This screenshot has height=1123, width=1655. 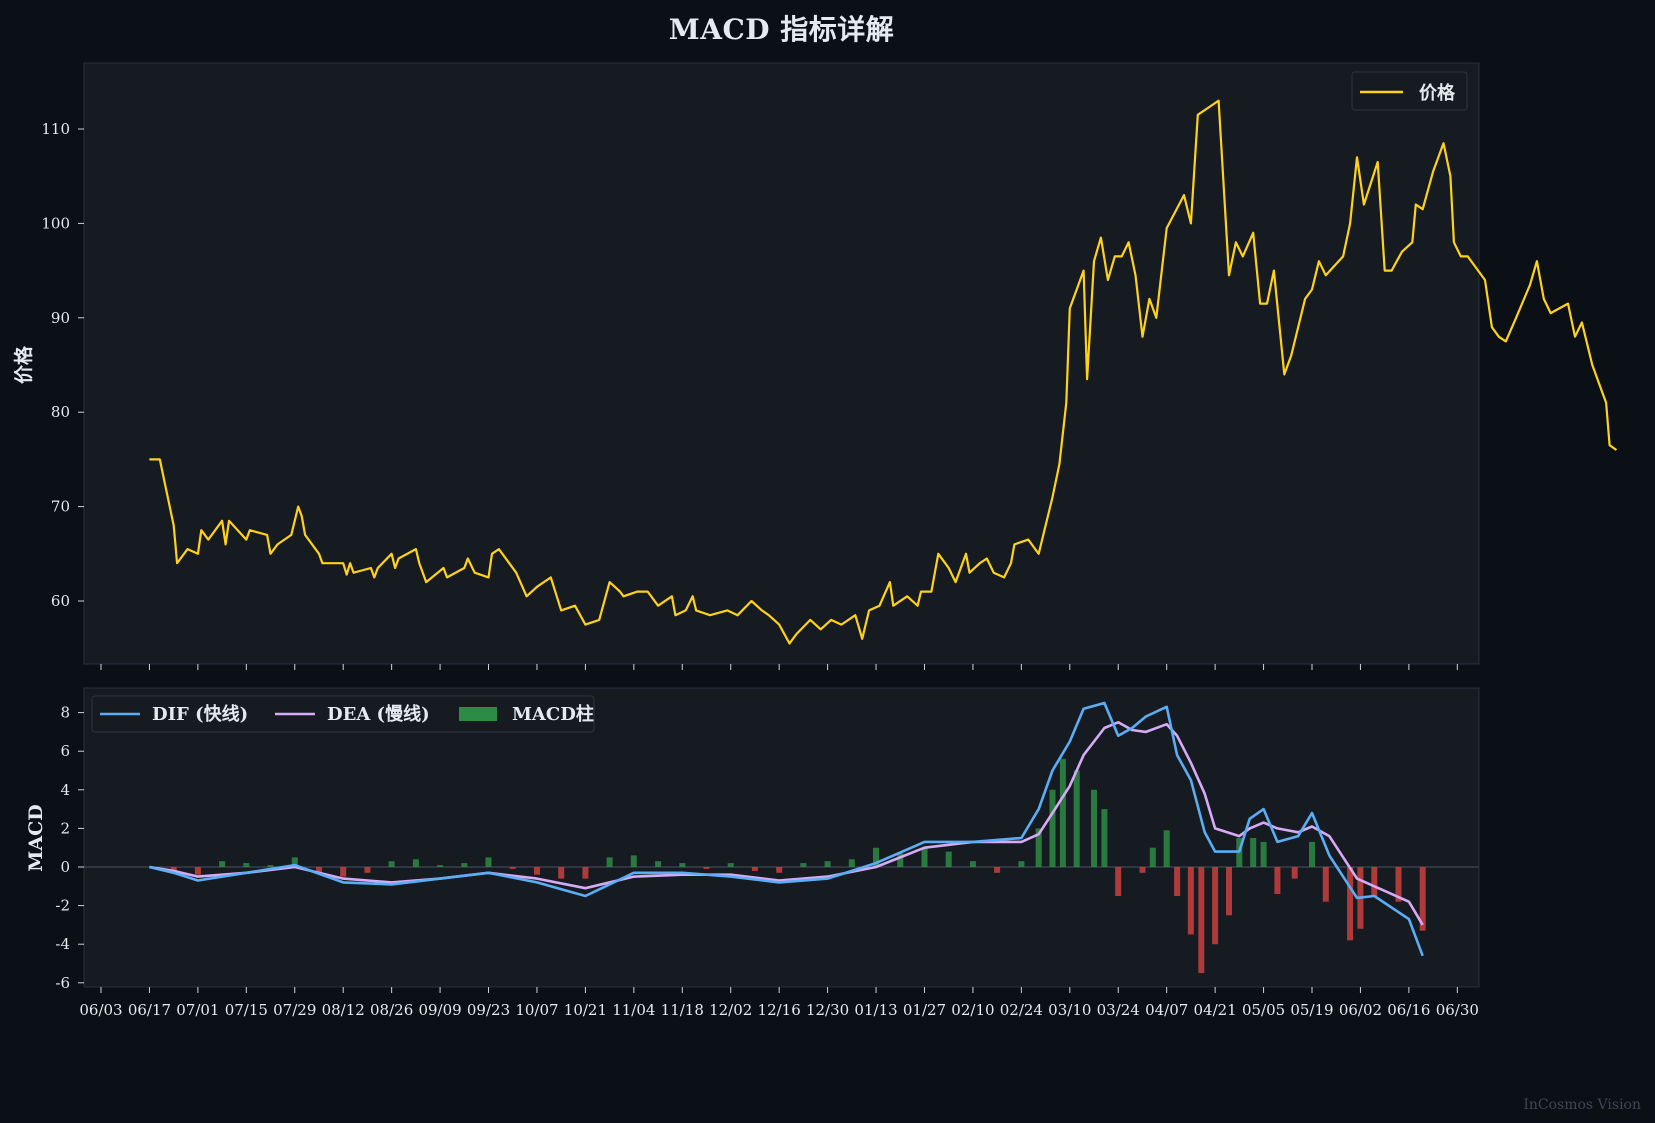 I want to click on macd-x-tick-label: 06/30, so click(x=1457, y=1010).